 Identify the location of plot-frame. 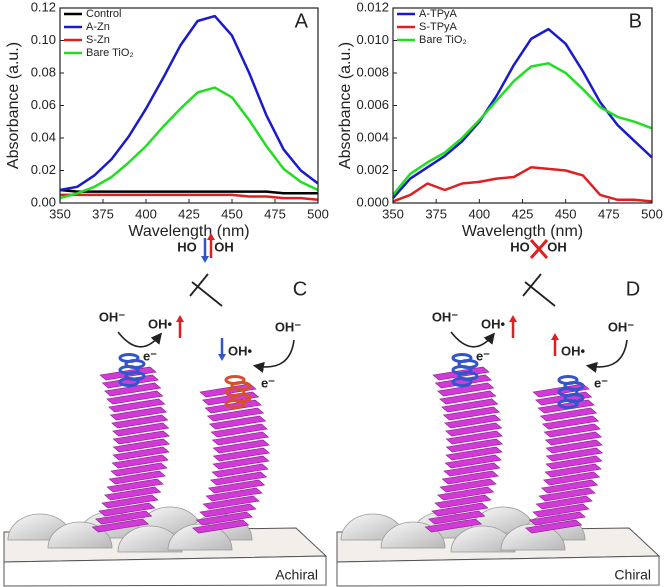
(522, 105).